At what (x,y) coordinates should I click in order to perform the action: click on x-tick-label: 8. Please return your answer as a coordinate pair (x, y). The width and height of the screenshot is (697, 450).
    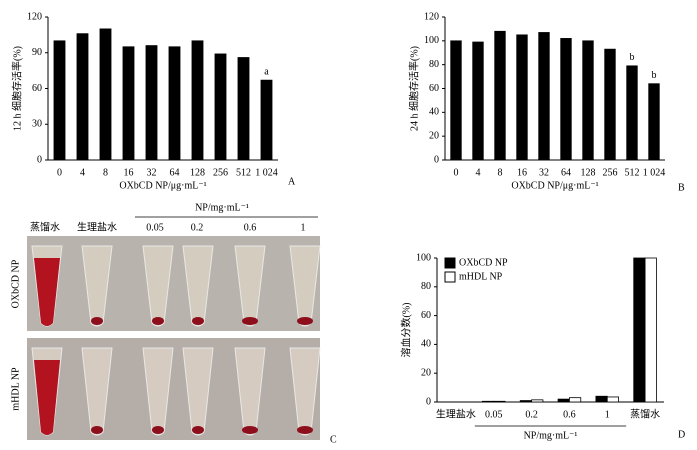
    Looking at the image, I should click on (105, 172).